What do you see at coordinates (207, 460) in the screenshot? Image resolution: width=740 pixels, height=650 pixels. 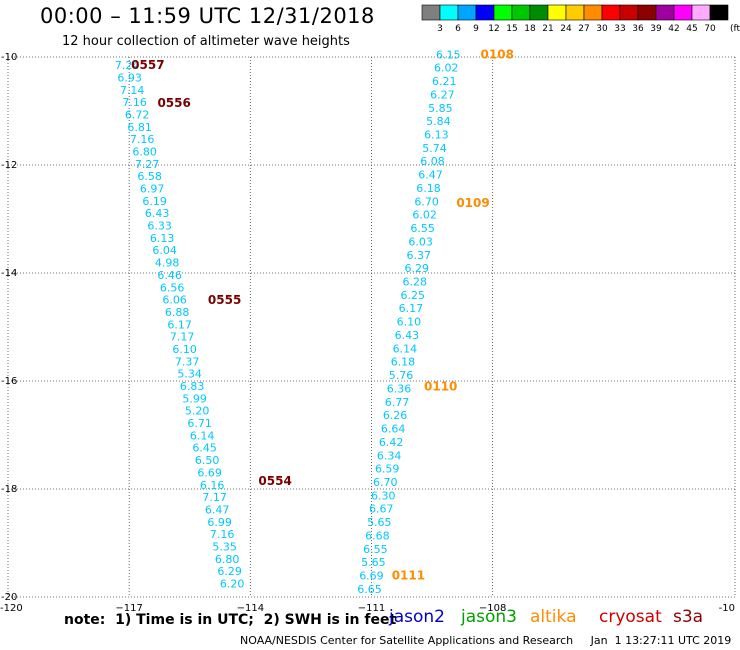 I see `swh-data-label: 6.50` at bounding box center [207, 460].